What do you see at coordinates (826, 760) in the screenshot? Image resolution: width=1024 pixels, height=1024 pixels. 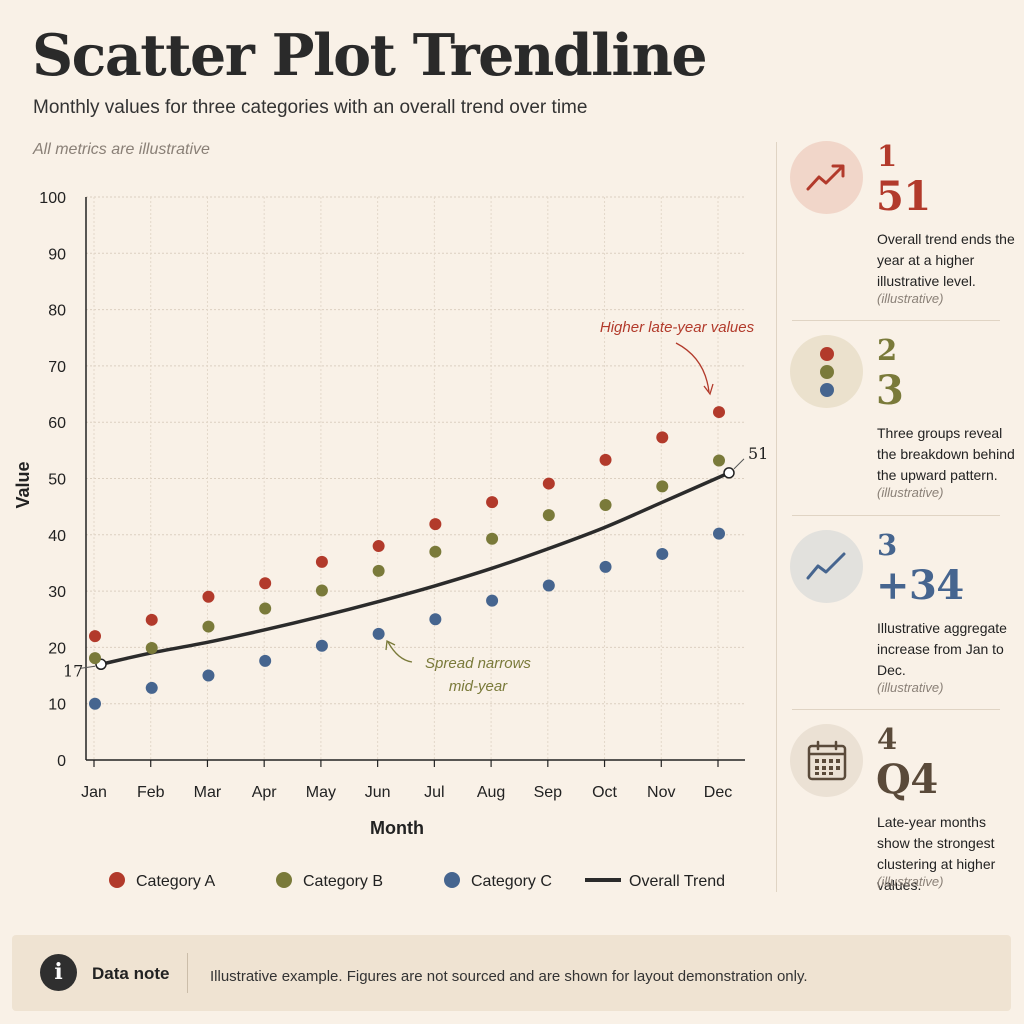 I see `calendar-icon` at bounding box center [826, 760].